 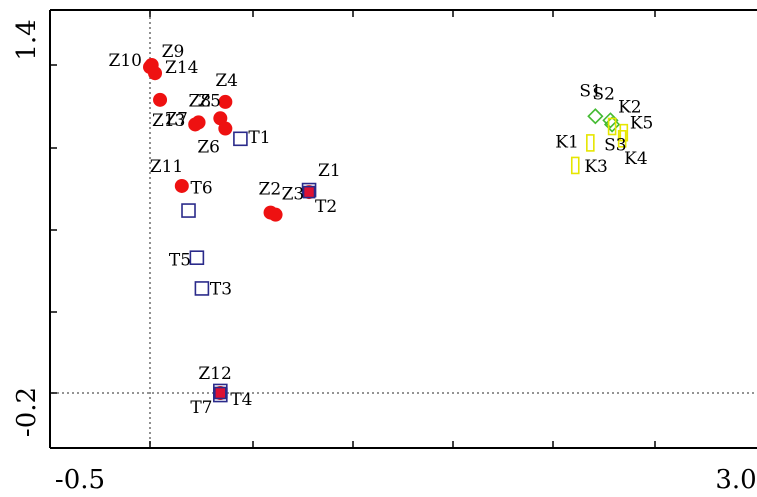 What do you see at coordinates (166, 167) in the screenshot?
I see `point-label-z11: Z11` at bounding box center [166, 167].